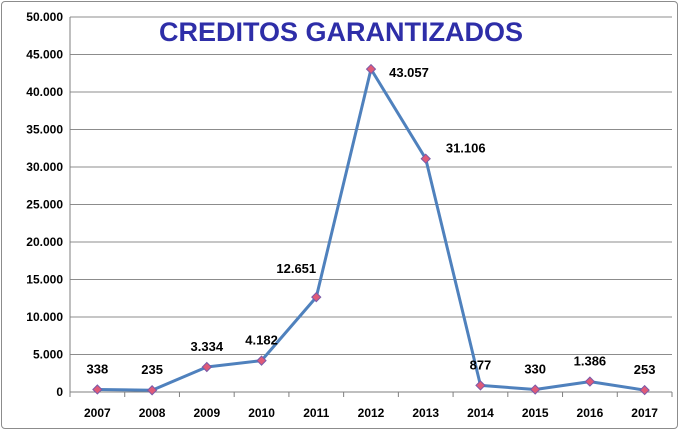 The image size is (681, 432). Describe the element at coordinates (466, 148) in the screenshot. I see `data-label: 31.106` at that location.